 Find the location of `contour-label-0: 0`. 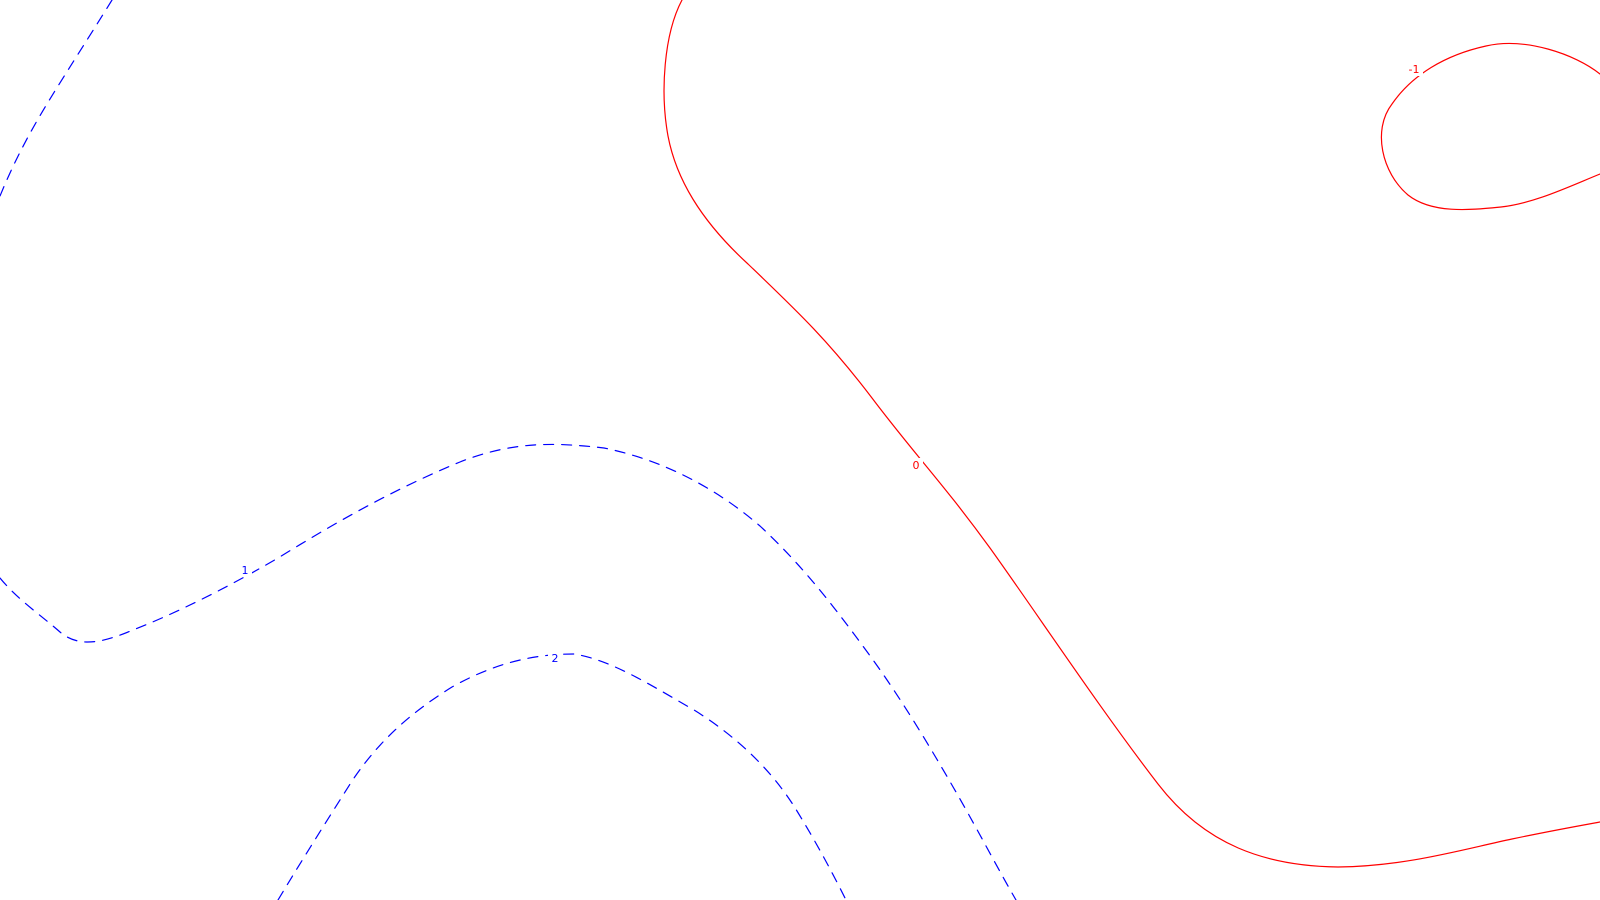

contour-label-0: 0 is located at coordinates (916, 465).